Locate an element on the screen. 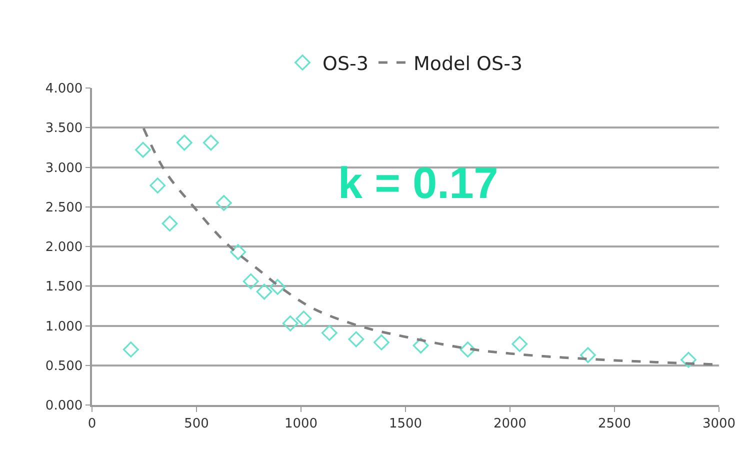 This screenshot has height=455, width=748. annotation: k = 0.17 is located at coordinates (418, 183).